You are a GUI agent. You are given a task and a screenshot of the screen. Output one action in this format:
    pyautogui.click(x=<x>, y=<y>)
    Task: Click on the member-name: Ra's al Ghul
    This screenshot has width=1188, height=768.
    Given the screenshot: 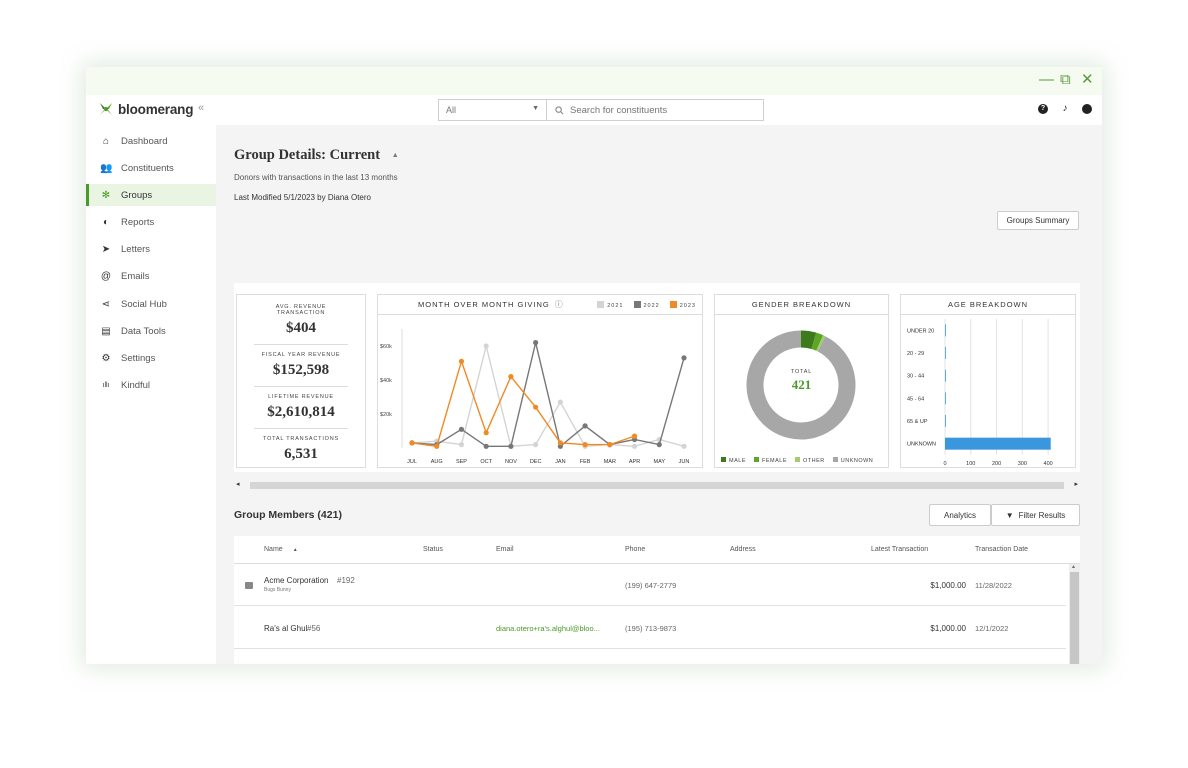 What is the action you would take?
    pyautogui.click(x=286, y=628)
    